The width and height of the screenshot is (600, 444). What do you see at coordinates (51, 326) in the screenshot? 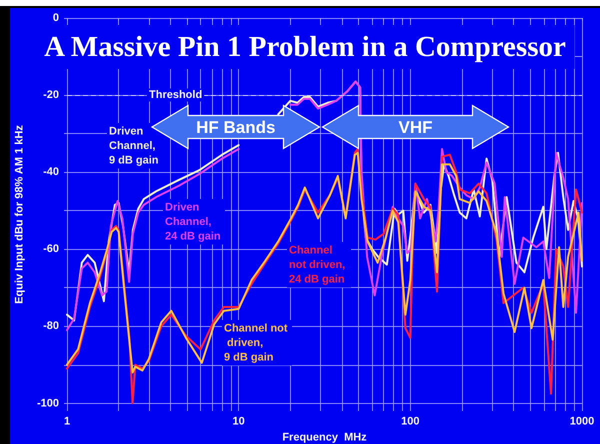
I see `y-tick-label: -80` at bounding box center [51, 326].